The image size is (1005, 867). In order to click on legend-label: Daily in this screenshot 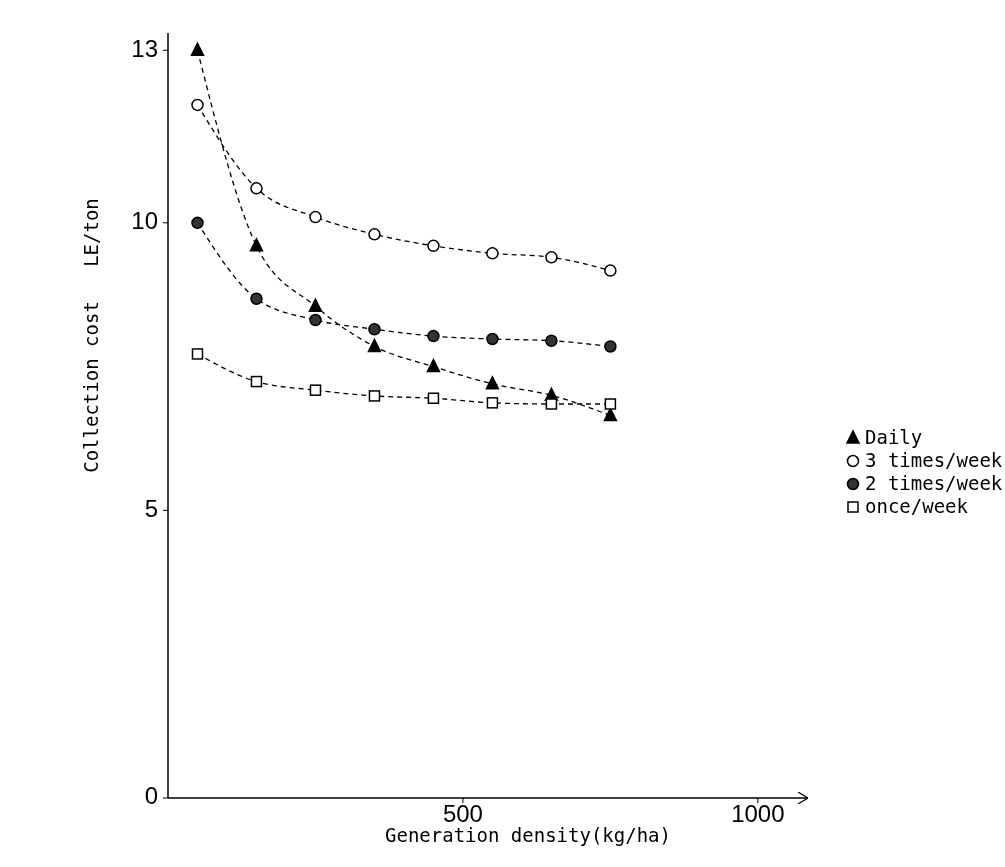, I will do `click(894, 436)`.